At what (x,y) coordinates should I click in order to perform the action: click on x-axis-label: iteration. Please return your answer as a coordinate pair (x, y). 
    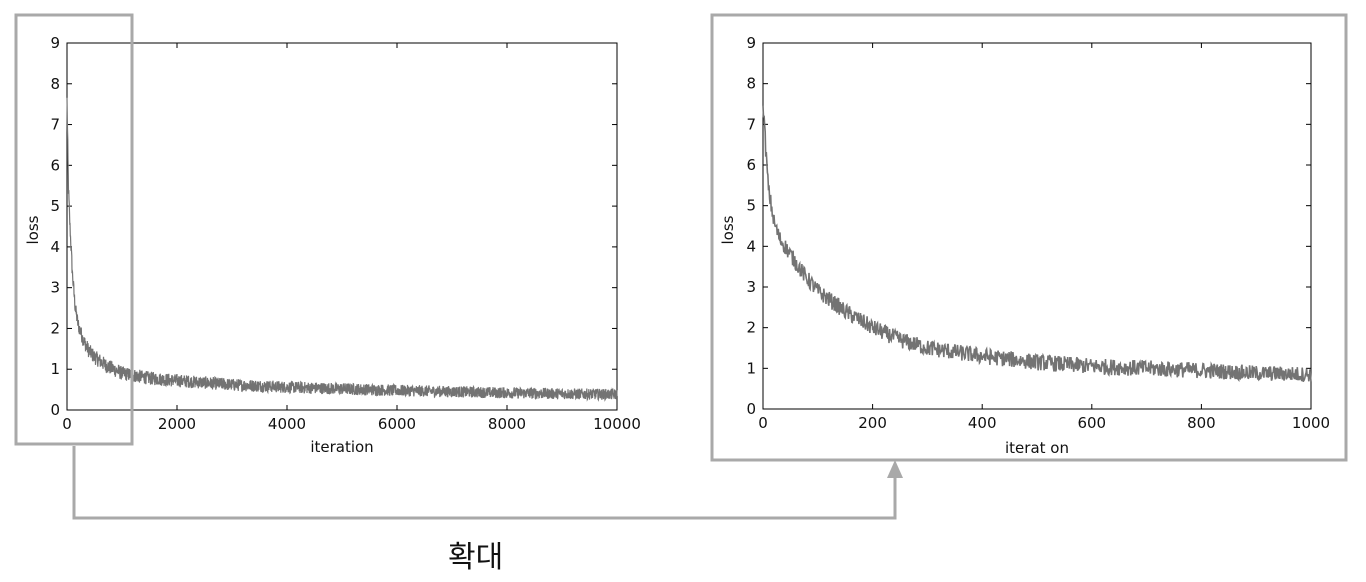
    Looking at the image, I should click on (341, 447).